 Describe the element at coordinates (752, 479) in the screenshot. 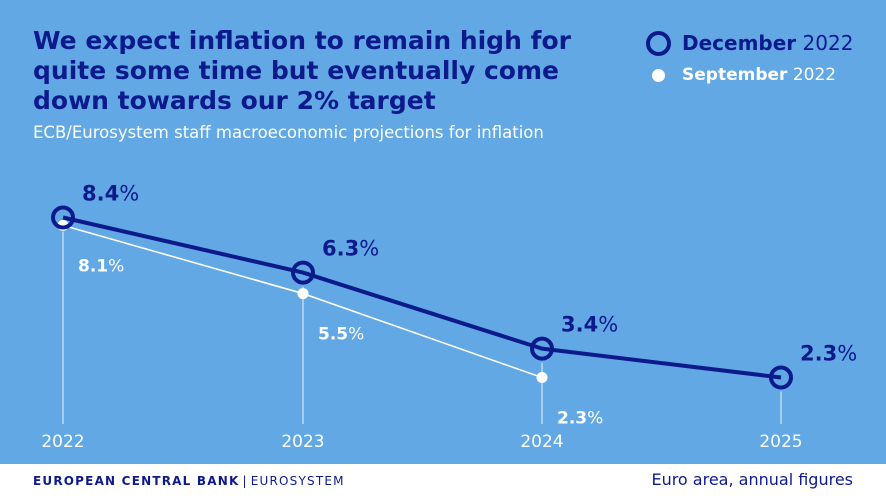

I see `footer-note: Euro area, annual figures` at that location.